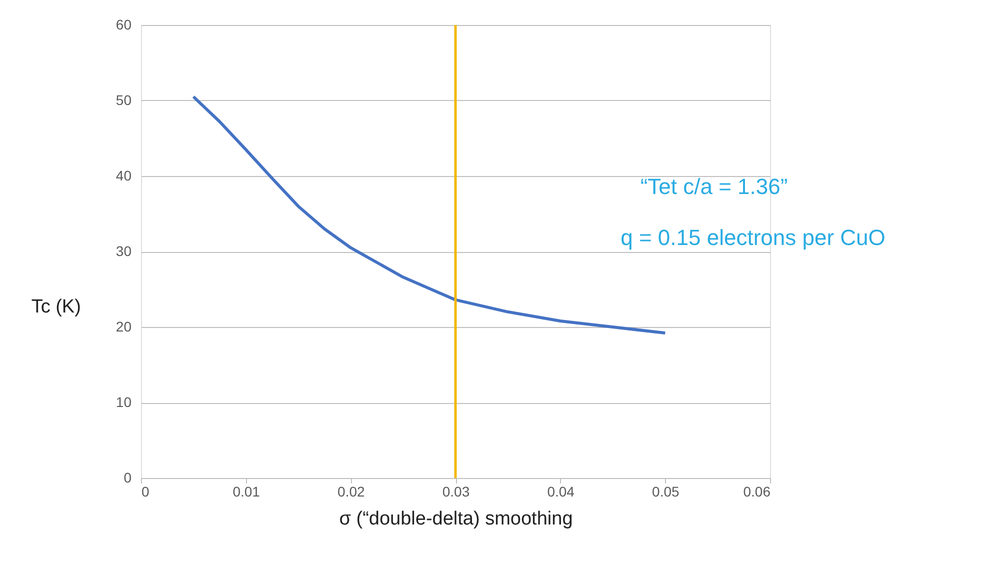 The image size is (984, 563). Describe the element at coordinates (124, 251) in the screenshot. I see `y-tick-label: 30` at that location.